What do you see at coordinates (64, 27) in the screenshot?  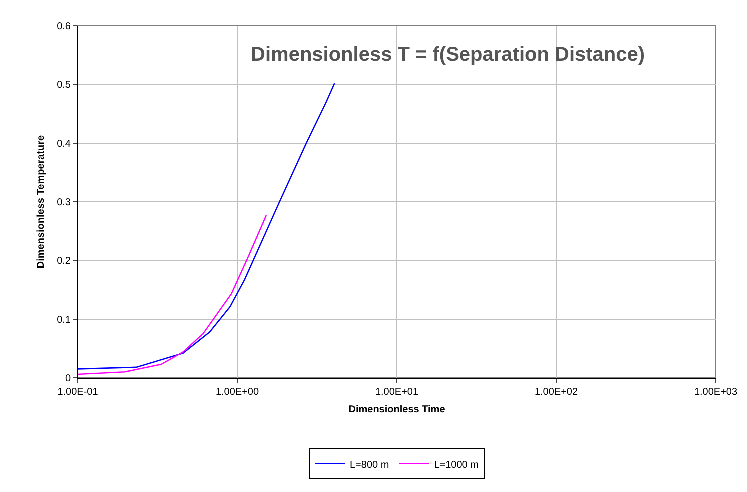 I see `y-tick-label: 0.6` at bounding box center [64, 27].